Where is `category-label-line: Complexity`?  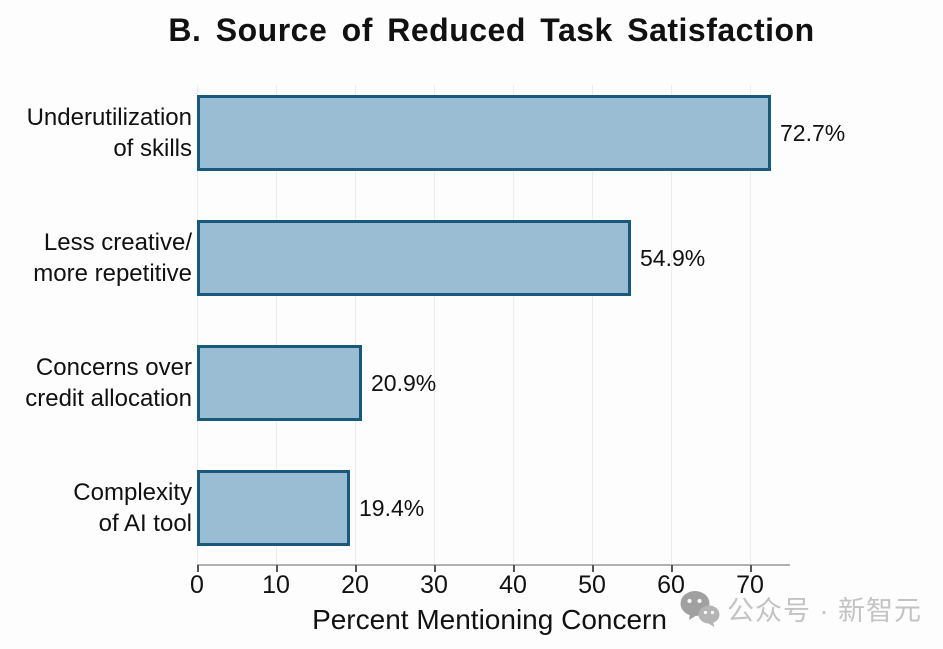
category-label-line: Complexity is located at coordinates (132, 492).